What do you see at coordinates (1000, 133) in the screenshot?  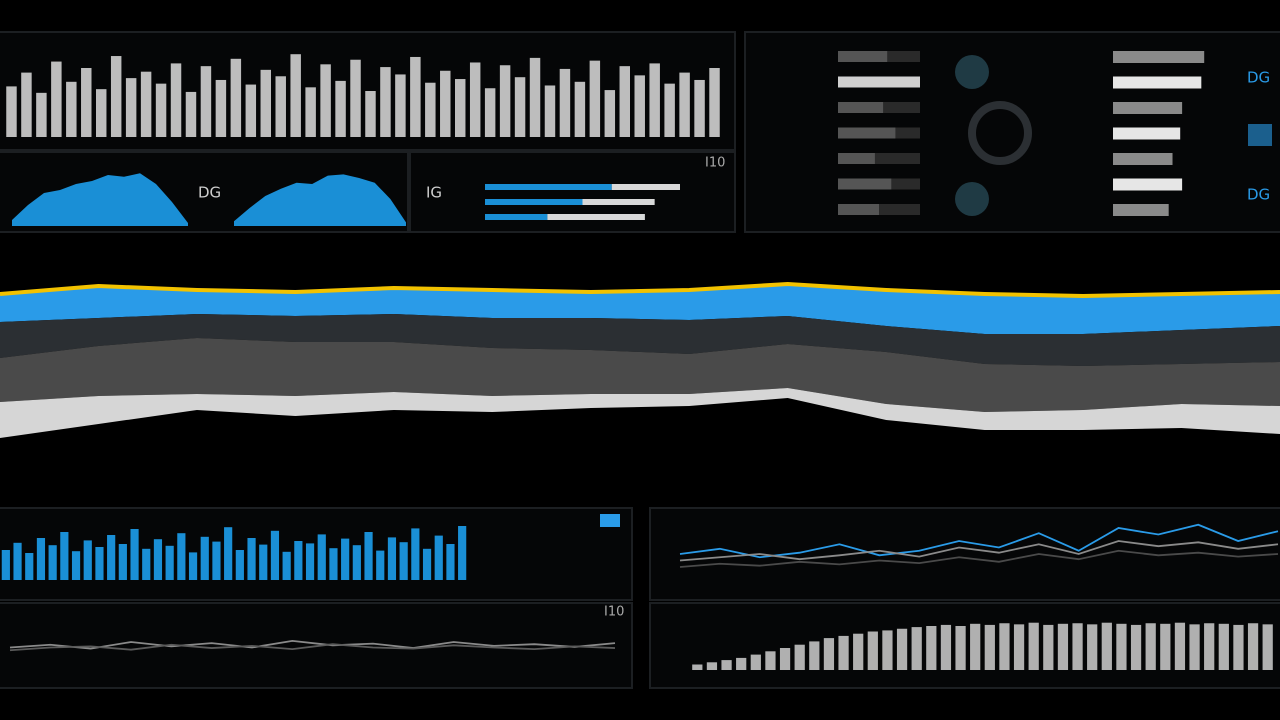 I see `ring` at bounding box center [1000, 133].